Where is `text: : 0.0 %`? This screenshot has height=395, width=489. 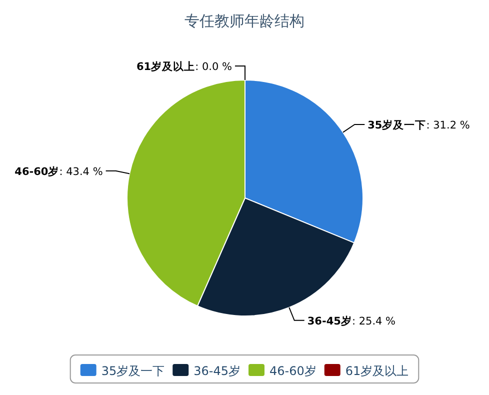
text: : 0.0 % is located at coordinates (213, 67).